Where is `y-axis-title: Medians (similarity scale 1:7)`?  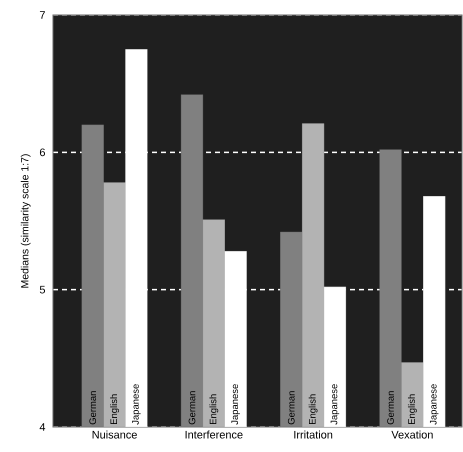
y-axis-title: Medians (similarity scale 1:7) is located at coordinates (25, 221).